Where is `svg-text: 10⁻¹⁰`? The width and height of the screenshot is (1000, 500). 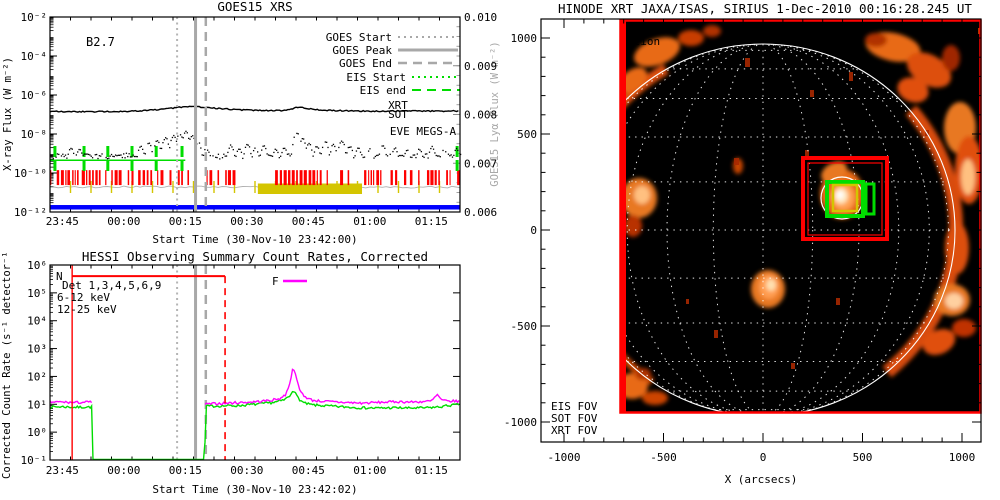 svg-text: 10⁻¹⁰ is located at coordinates (30, 173).